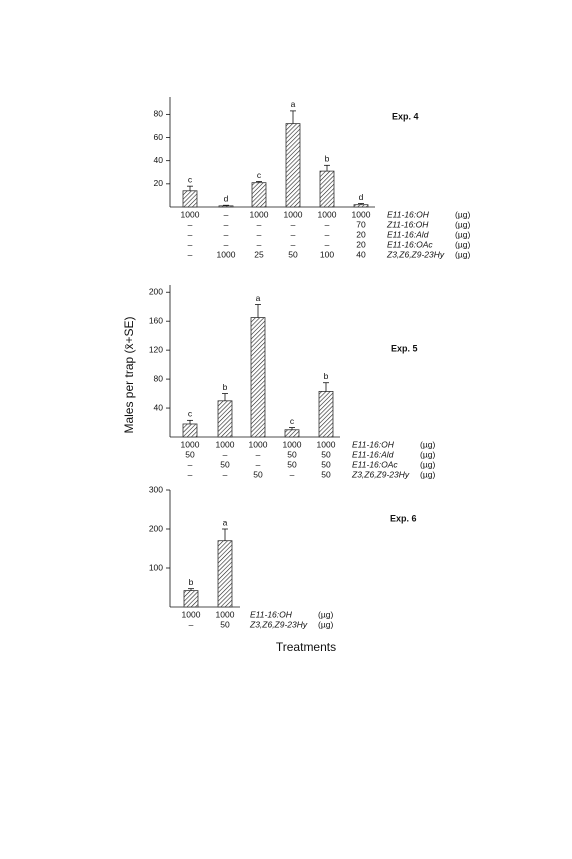  Describe the element at coordinates (129, 374) in the screenshot. I see `y-axis-label: Males per trap (x̄+SE)` at that location.